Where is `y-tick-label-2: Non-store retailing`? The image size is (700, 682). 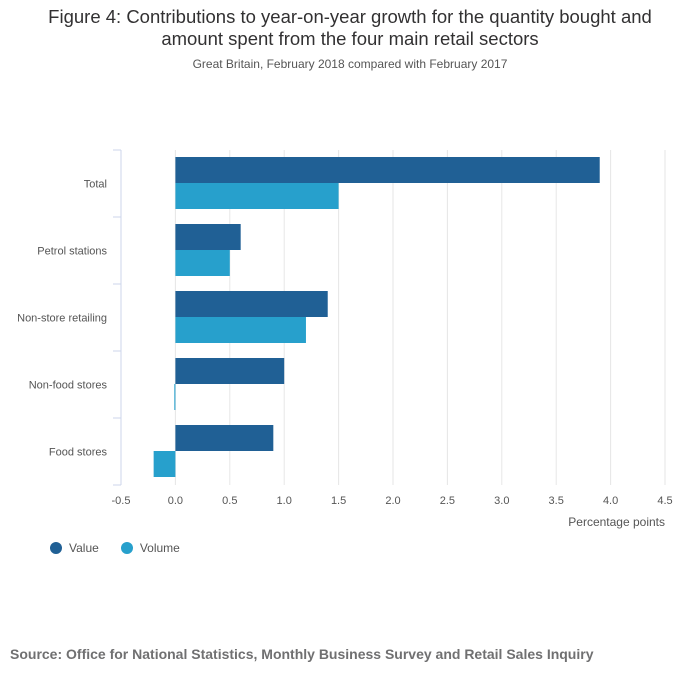 y-tick-label-2: Non-store retailing is located at coordinates (62, 319).